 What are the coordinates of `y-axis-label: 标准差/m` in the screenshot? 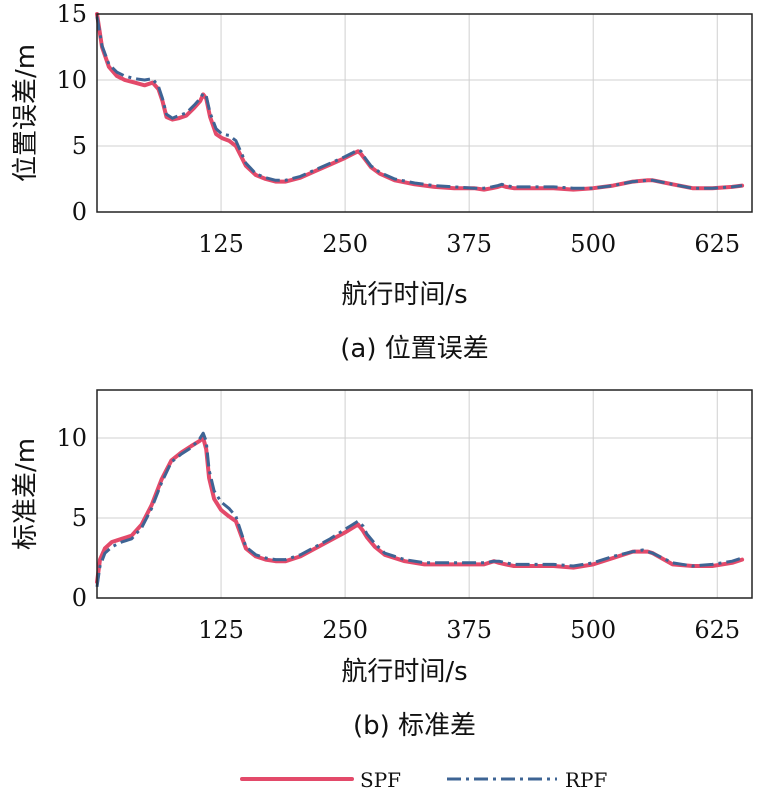 It's located at (26, 494).